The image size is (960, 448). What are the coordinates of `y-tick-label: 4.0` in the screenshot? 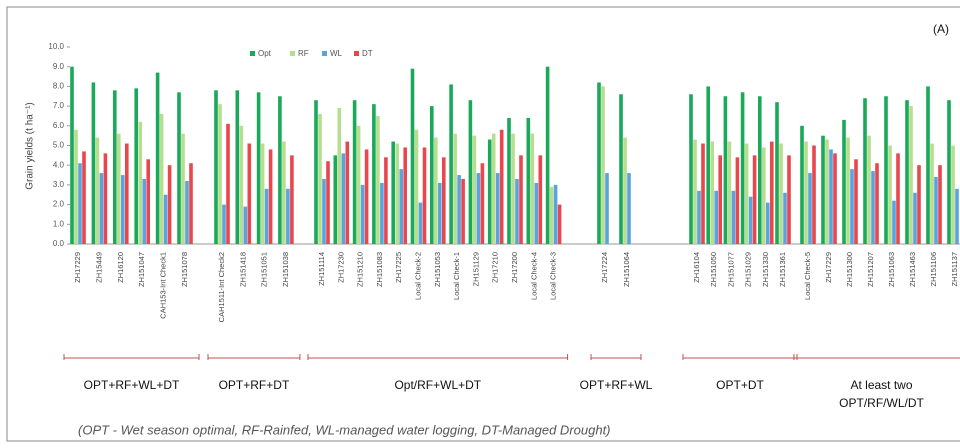 It's located at (59, 164).